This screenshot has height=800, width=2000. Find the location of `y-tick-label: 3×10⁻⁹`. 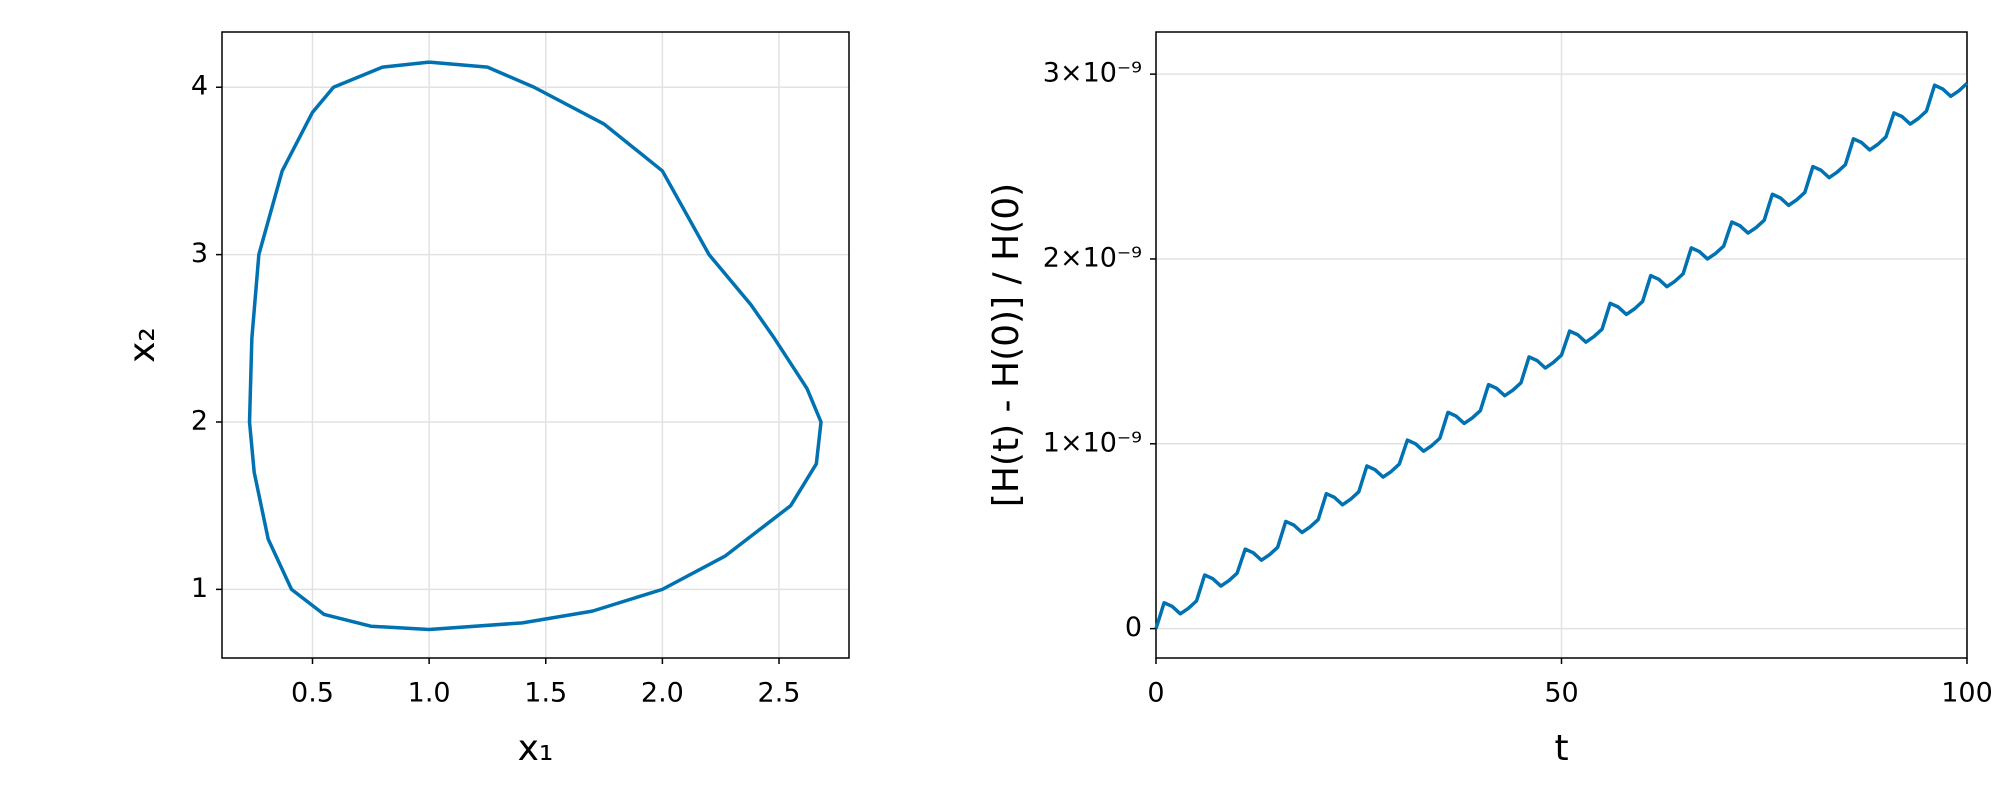

y-tick-label: 3×10⁻⁹ is located at coordinates (1092, 73).